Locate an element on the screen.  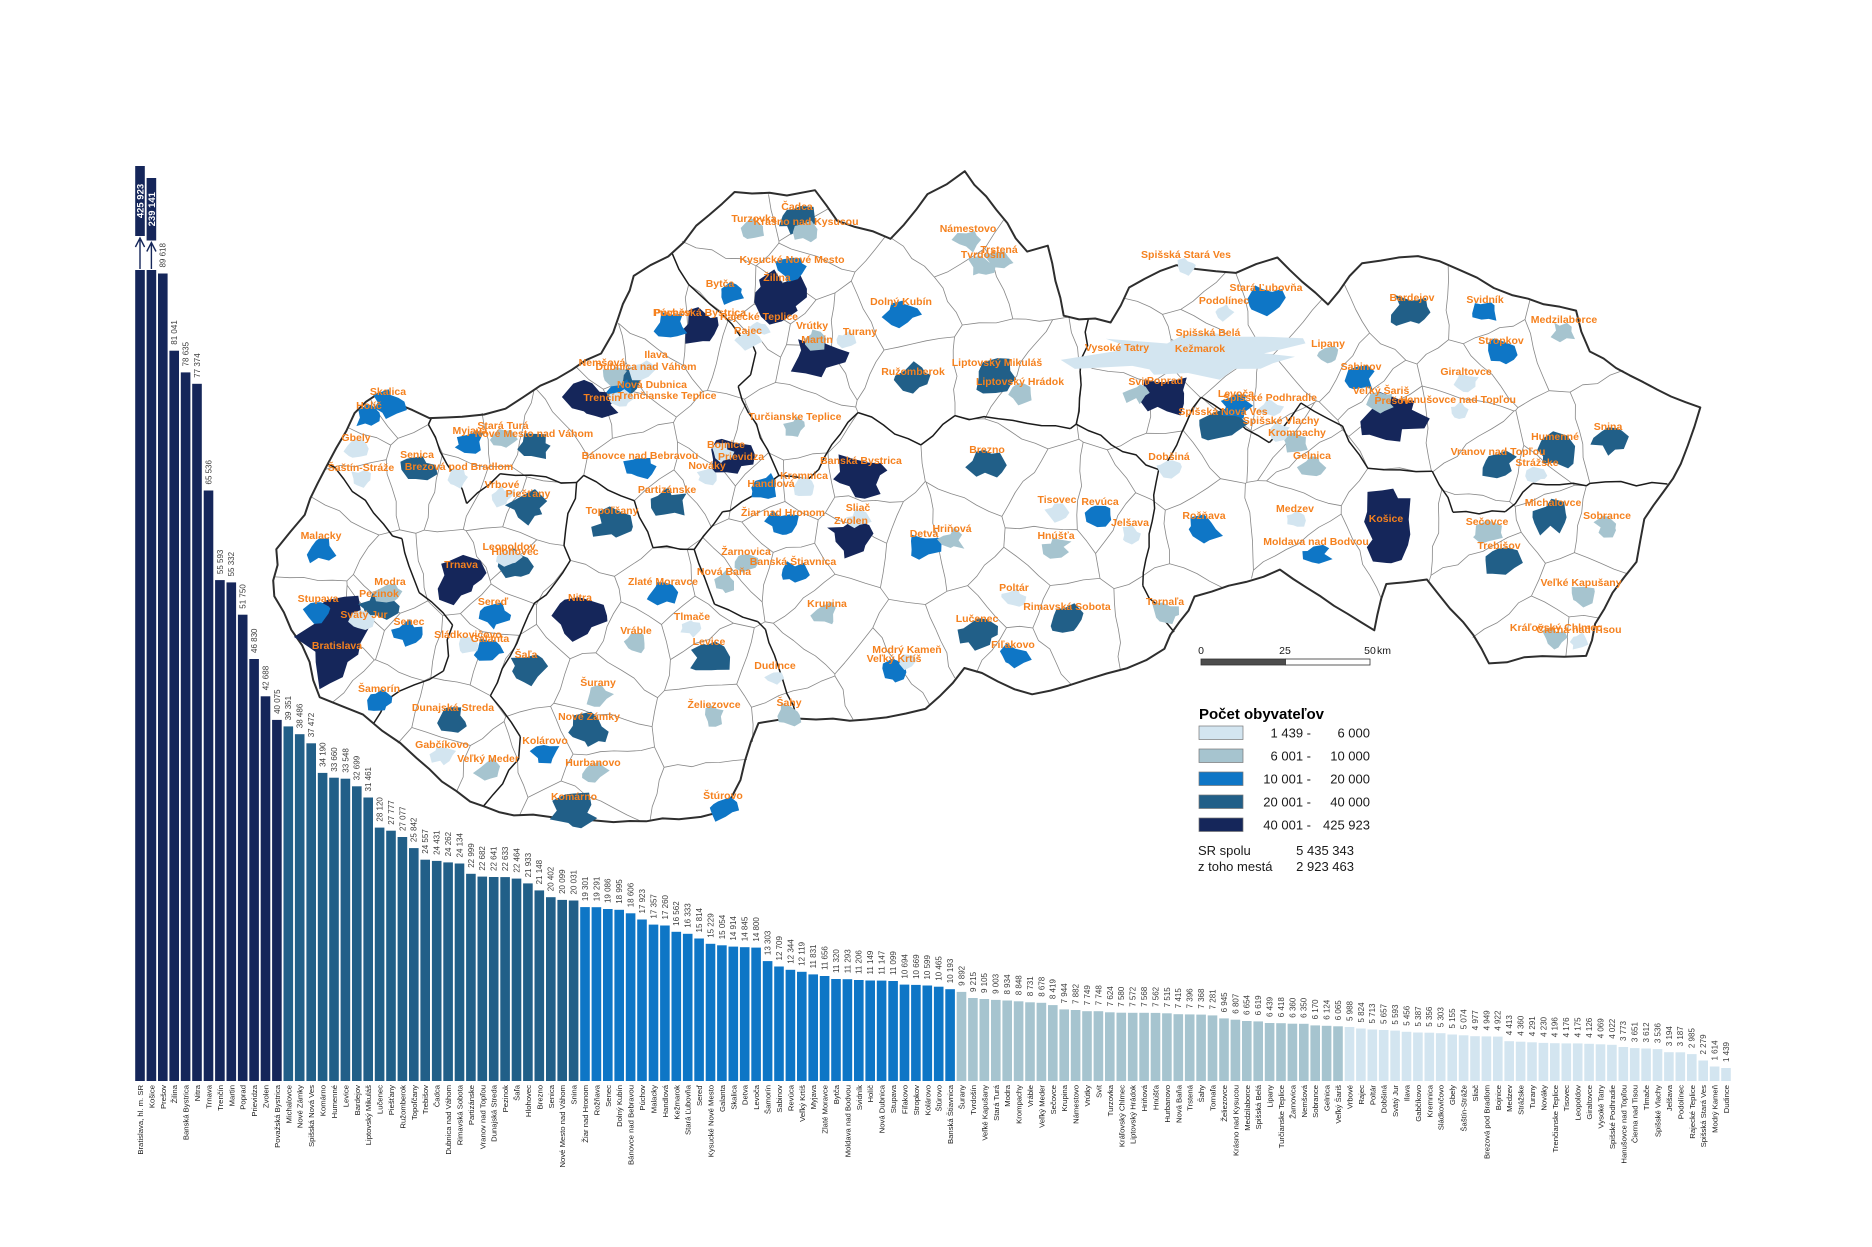
svg-text: Ilava is located at coordinates (1407, 1092).